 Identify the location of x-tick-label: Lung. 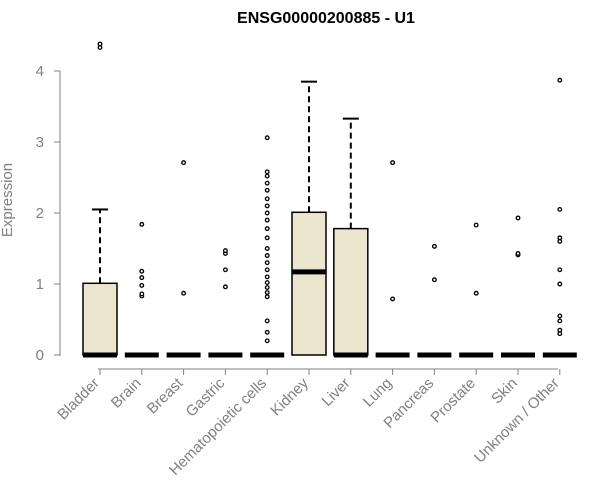
(378, 393).